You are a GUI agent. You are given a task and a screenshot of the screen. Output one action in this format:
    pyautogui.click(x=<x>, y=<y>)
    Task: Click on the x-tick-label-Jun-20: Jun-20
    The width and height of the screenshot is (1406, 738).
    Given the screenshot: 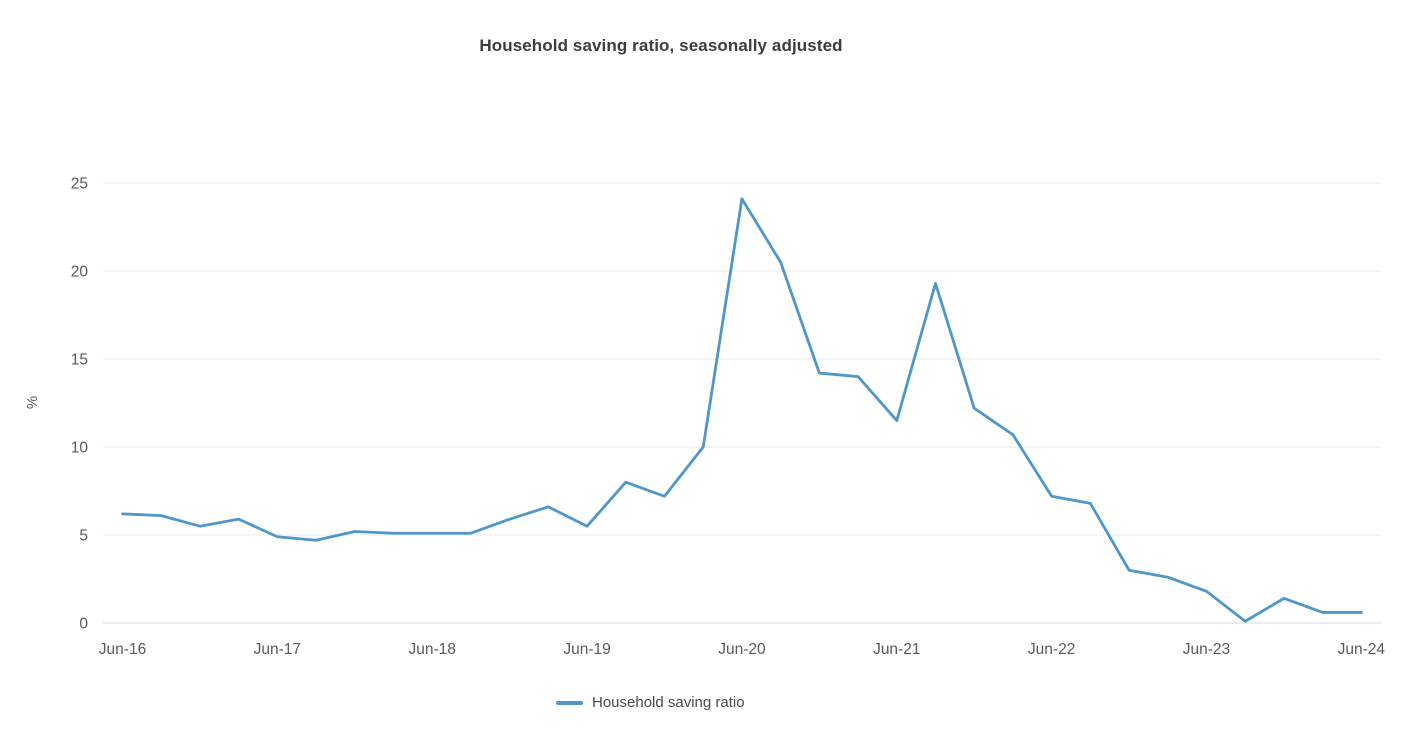 What is the action you would take?
    pyautogui.click(x=742, y=649)
    